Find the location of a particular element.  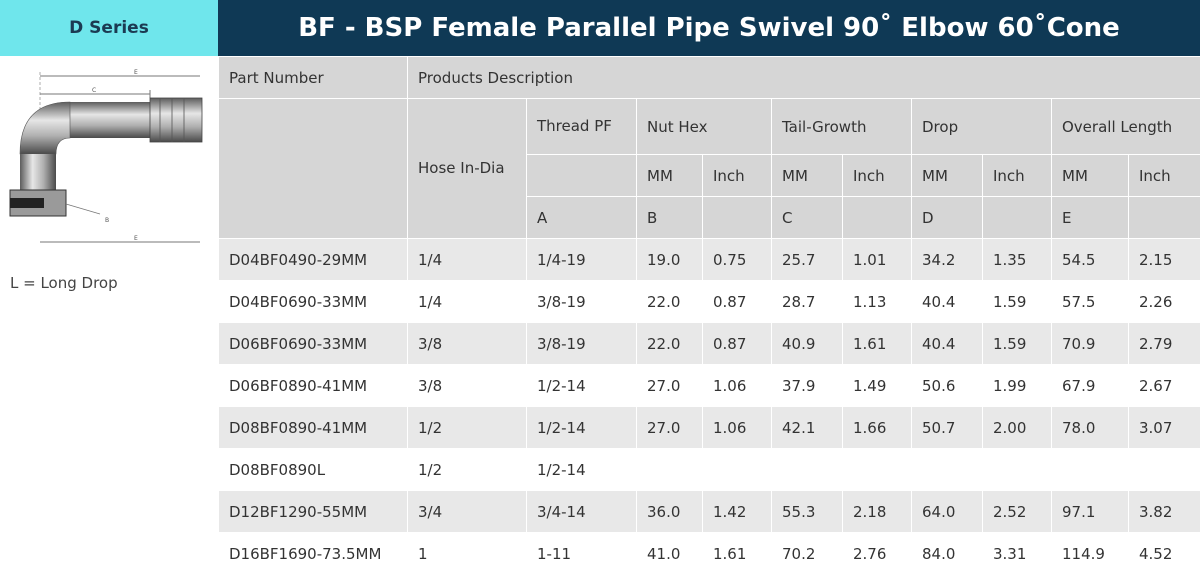

hose-in-dia-cell: 3/8 is located at coordinates (467, 385).